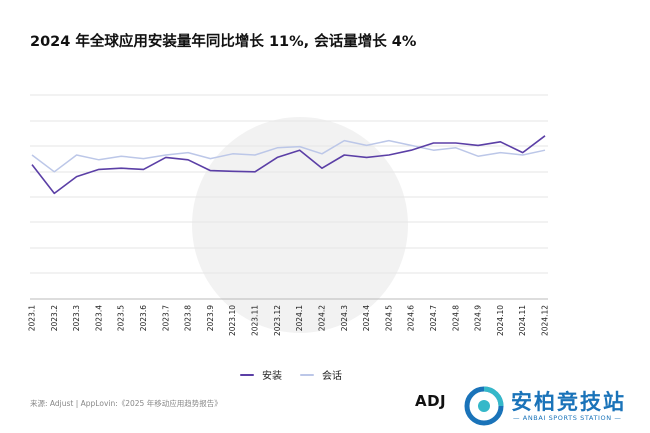  Describe the element at coordinates (255, 320) in the screenshot. I see `x-tick-label: 2023.11` at that location.